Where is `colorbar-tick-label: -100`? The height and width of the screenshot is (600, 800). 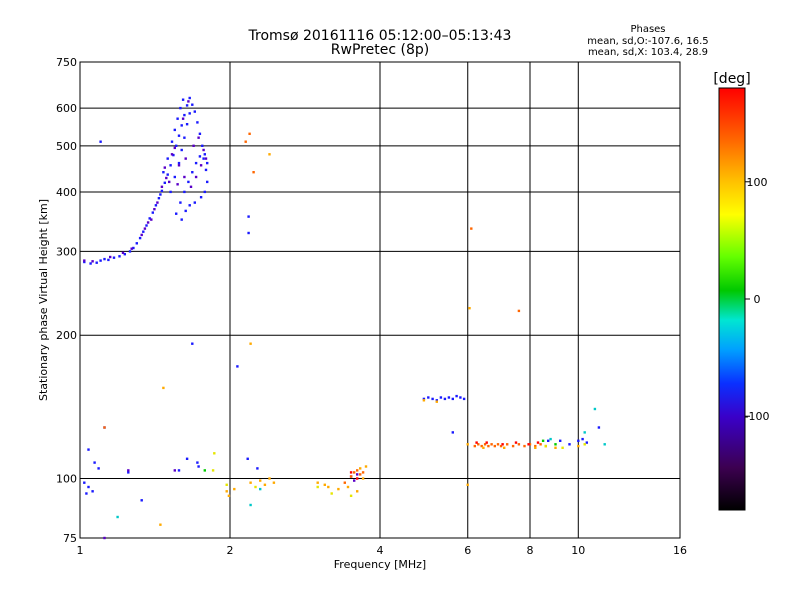
colorbar-tick-label: -100 is located at coordinates (757, 416).